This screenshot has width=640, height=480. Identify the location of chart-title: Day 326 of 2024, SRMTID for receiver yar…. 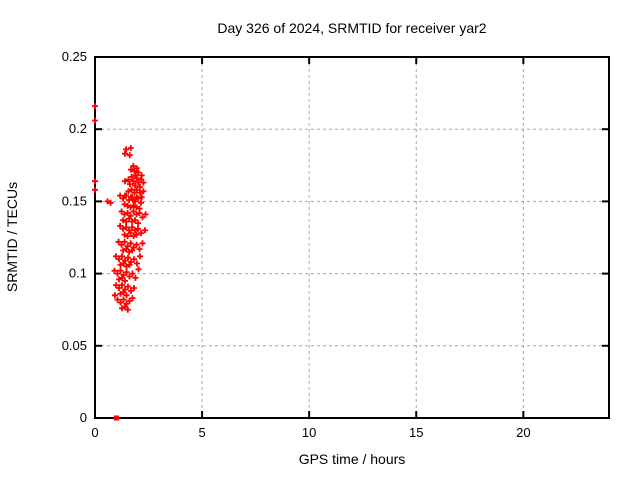
(351, 28).